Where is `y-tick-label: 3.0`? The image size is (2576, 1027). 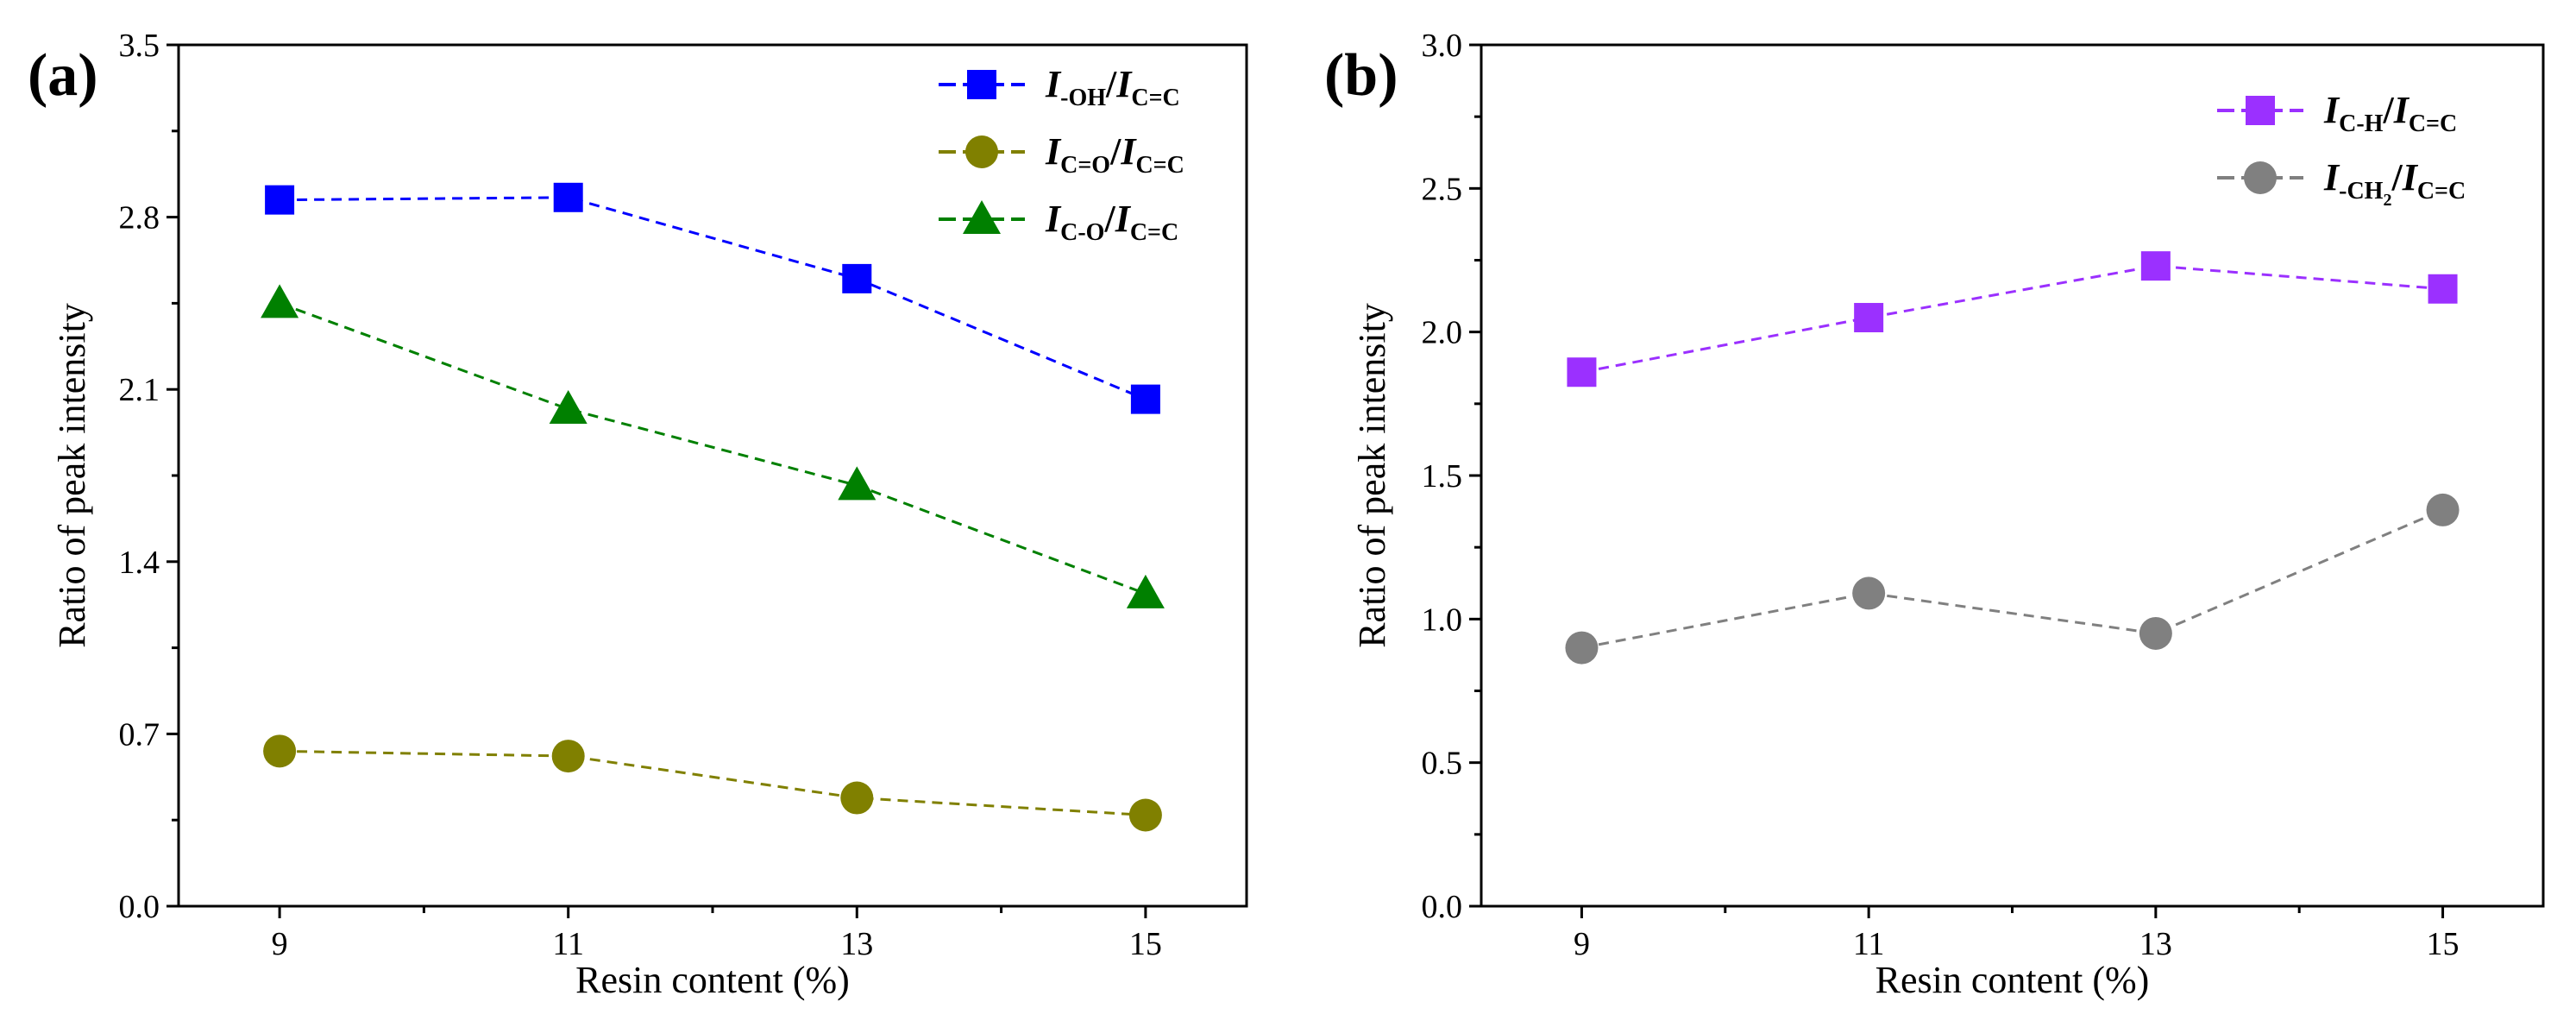
y-tick-label: 3.0 is located at coordinates (1442, 46).